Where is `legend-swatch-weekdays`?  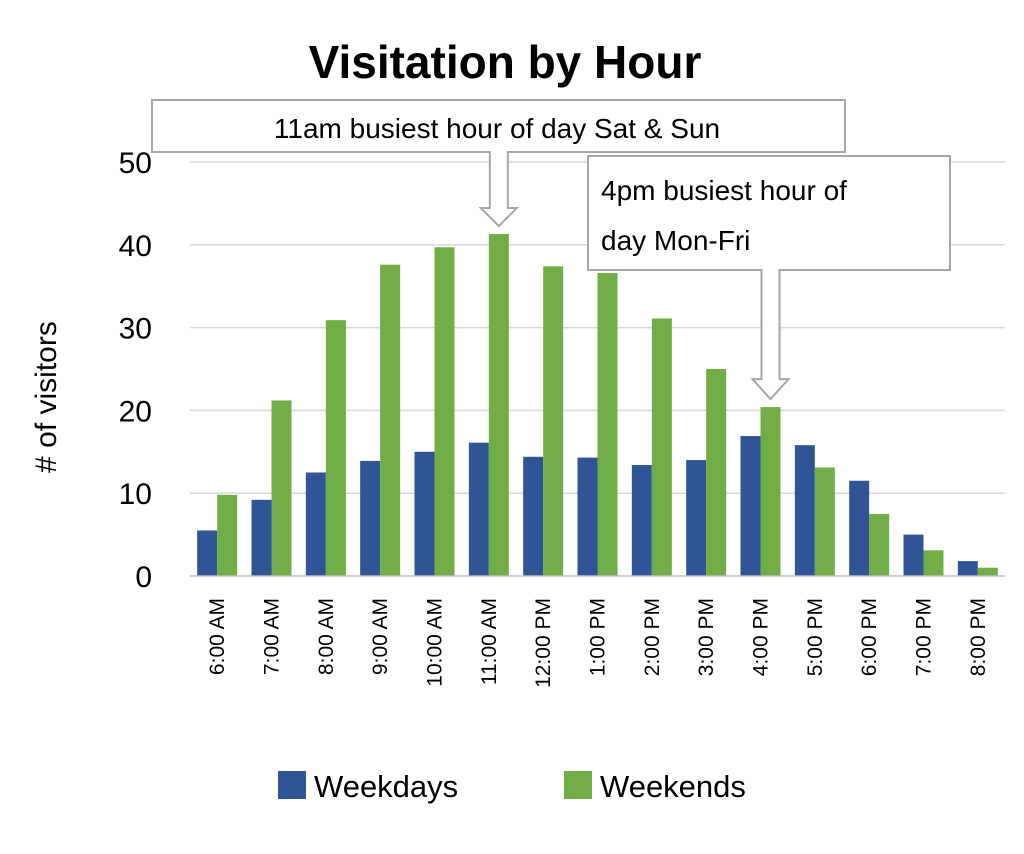
legend-swatch-weekdays is located at coordinates (292, 785).